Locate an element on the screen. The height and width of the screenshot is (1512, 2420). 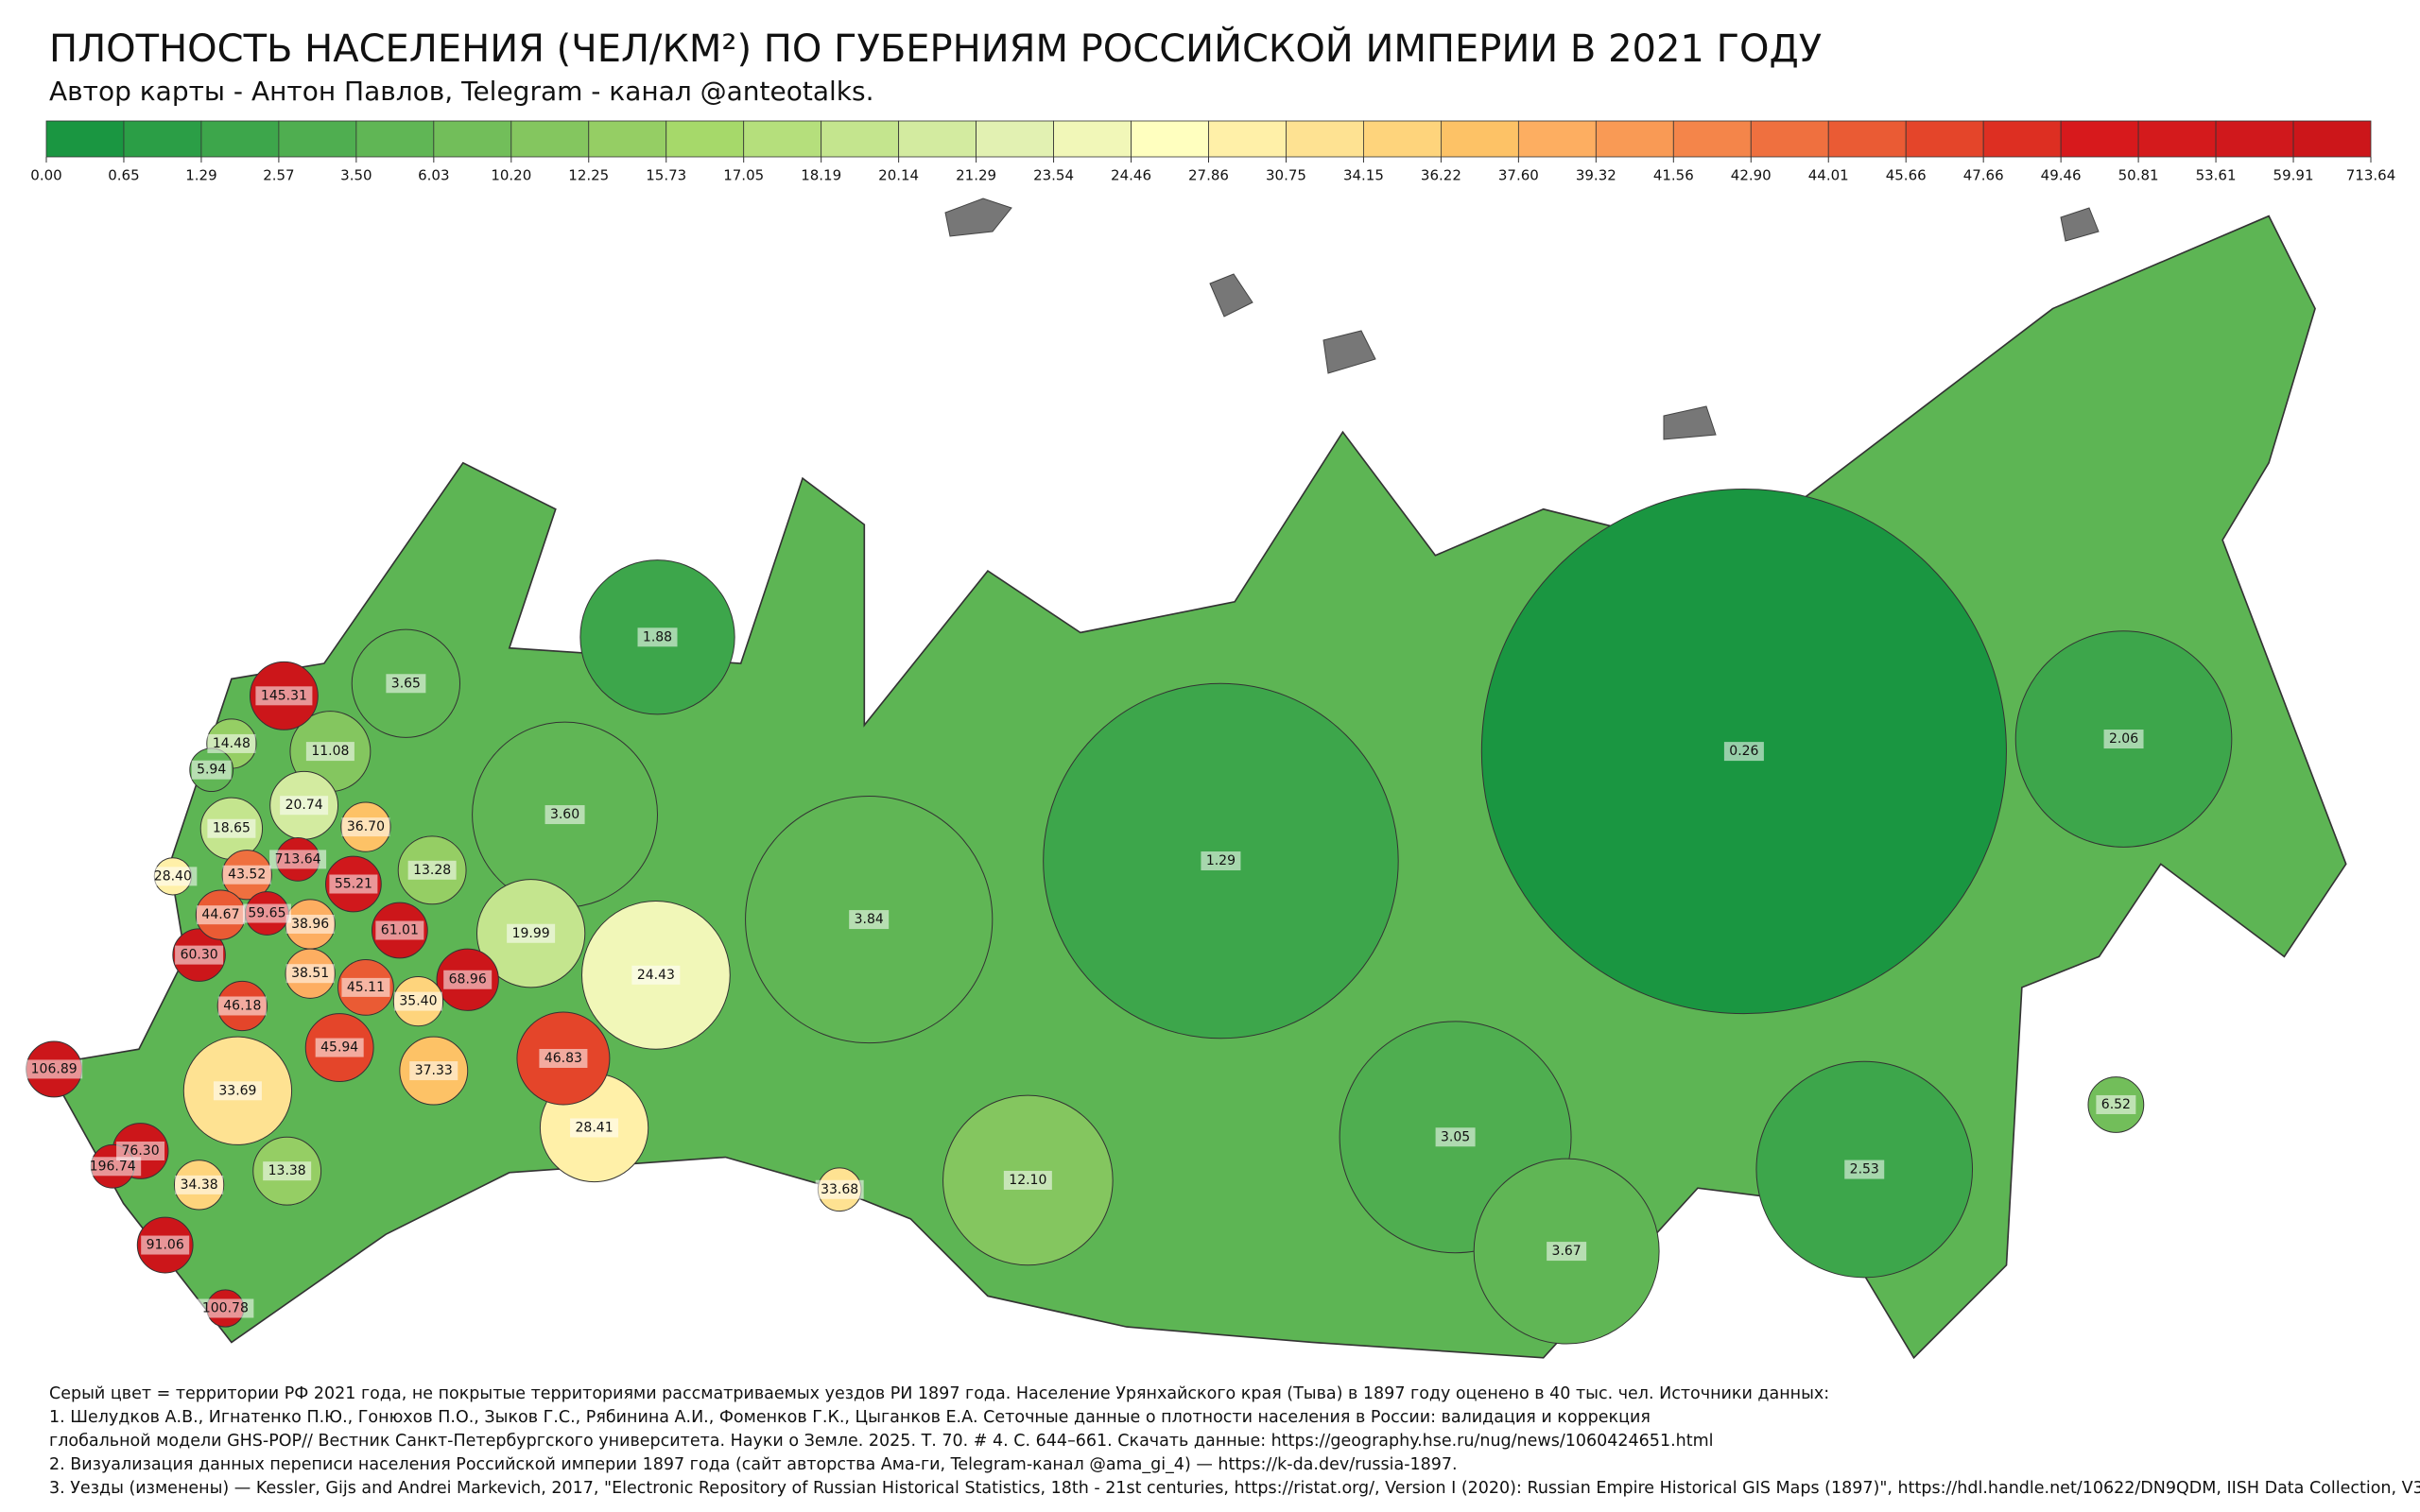
region-label: 43.52 is located at coordinates (247, 875).